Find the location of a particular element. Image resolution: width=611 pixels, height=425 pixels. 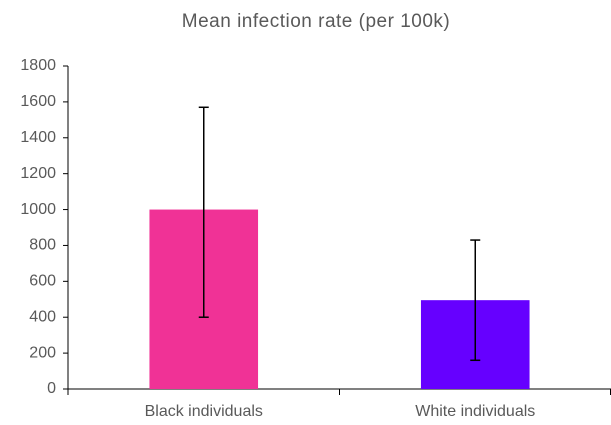

y-tick-label: 800 is located at coordinates (42, 245).